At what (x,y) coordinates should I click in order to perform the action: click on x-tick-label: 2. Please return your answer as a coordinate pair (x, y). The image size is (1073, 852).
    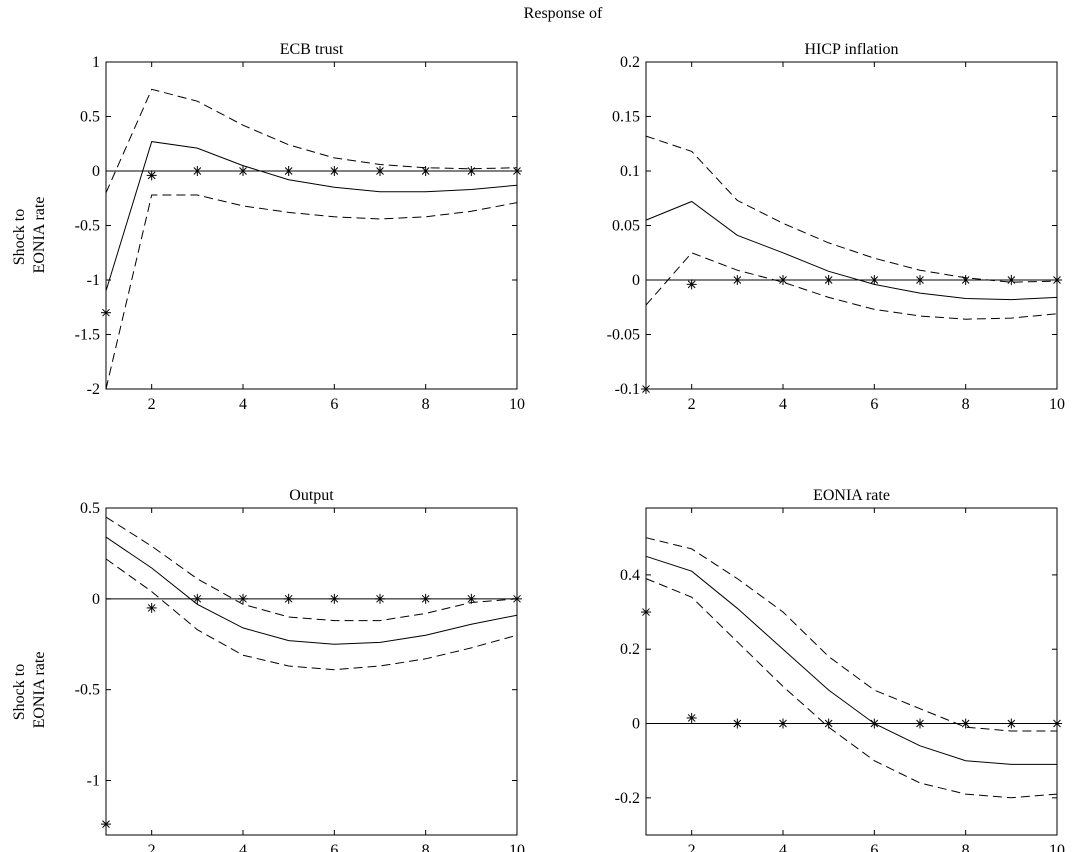
    Looking at the image, I should click on (692, 847).